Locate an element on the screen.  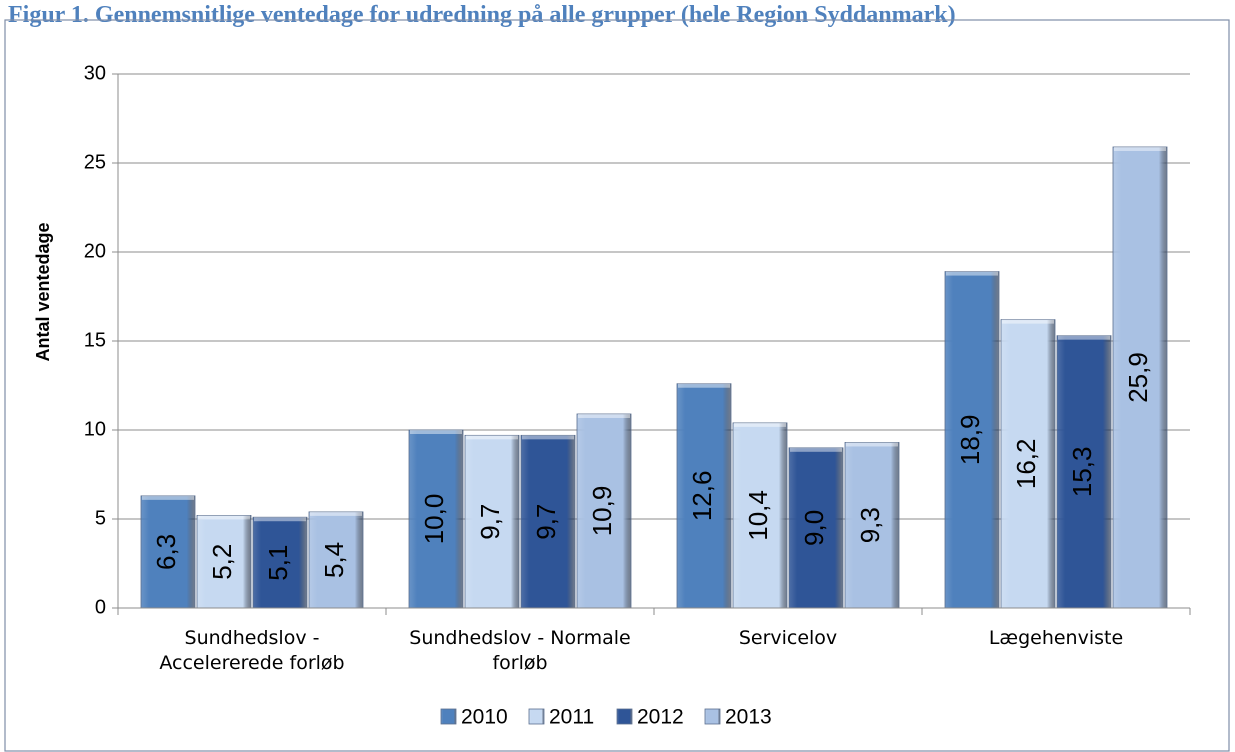
data-label: 9,0 is located at coordinates (814, 528).